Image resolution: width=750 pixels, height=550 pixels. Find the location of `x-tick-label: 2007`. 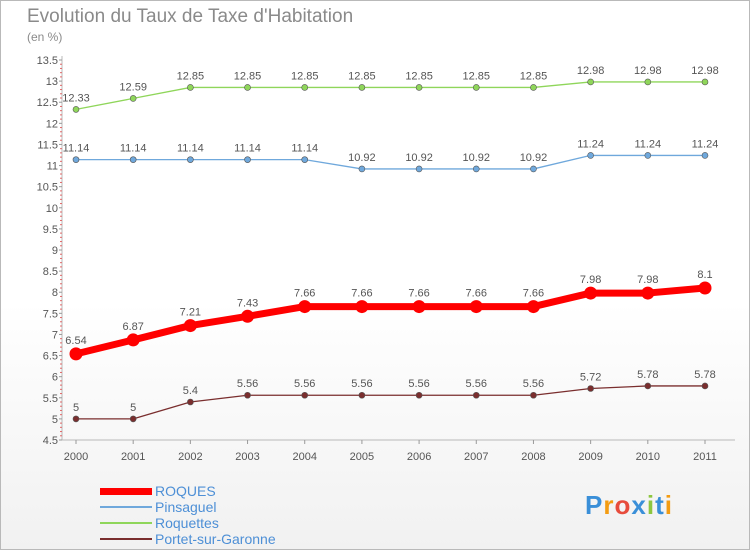

x-tick-label: 2007 is located at coordinates (476, 457).